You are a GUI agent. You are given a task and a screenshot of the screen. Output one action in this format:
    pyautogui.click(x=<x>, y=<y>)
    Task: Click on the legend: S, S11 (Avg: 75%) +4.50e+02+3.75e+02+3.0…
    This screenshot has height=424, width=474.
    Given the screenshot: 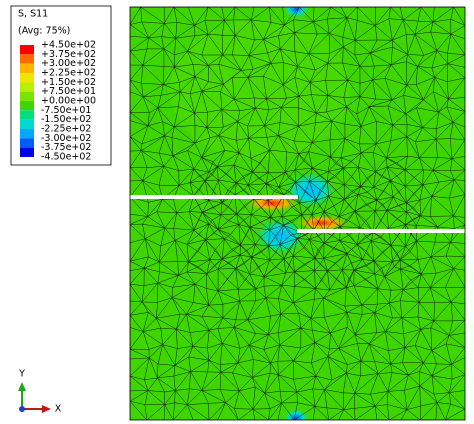 What is the action you would take?
    pyautogui.click(x=61, y=85)
    